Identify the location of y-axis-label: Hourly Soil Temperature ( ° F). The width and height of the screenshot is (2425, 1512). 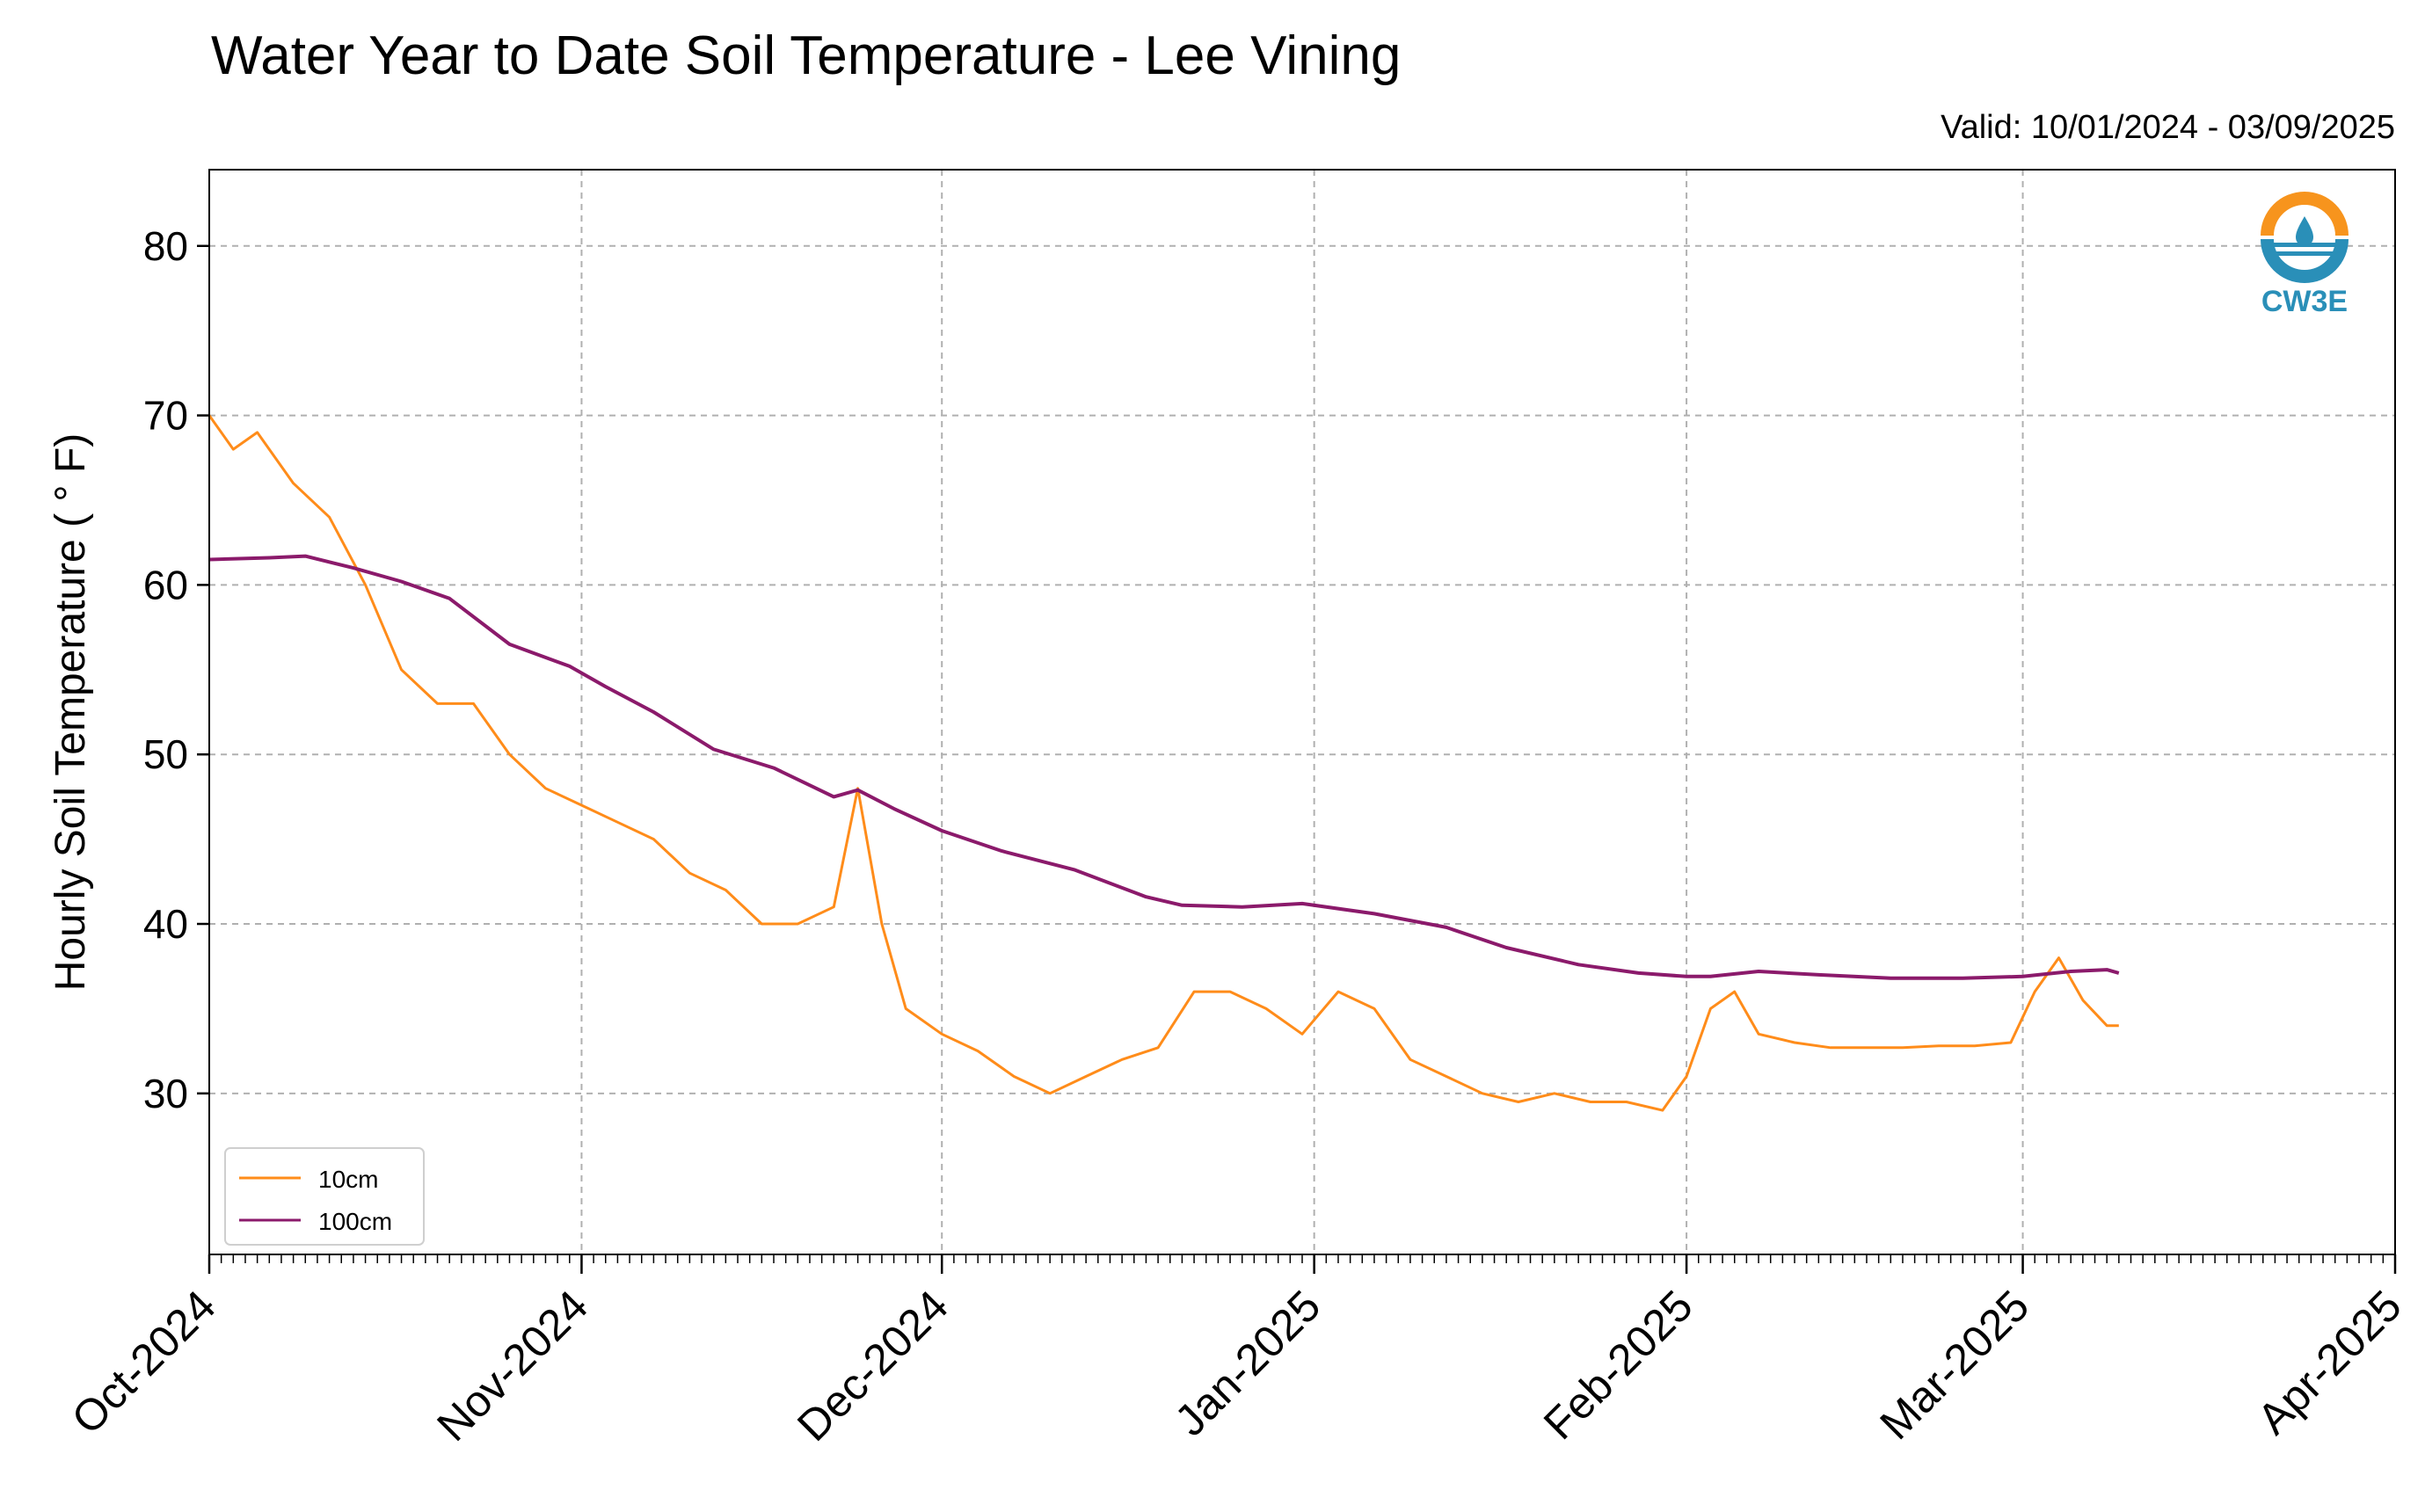
(70, 713).